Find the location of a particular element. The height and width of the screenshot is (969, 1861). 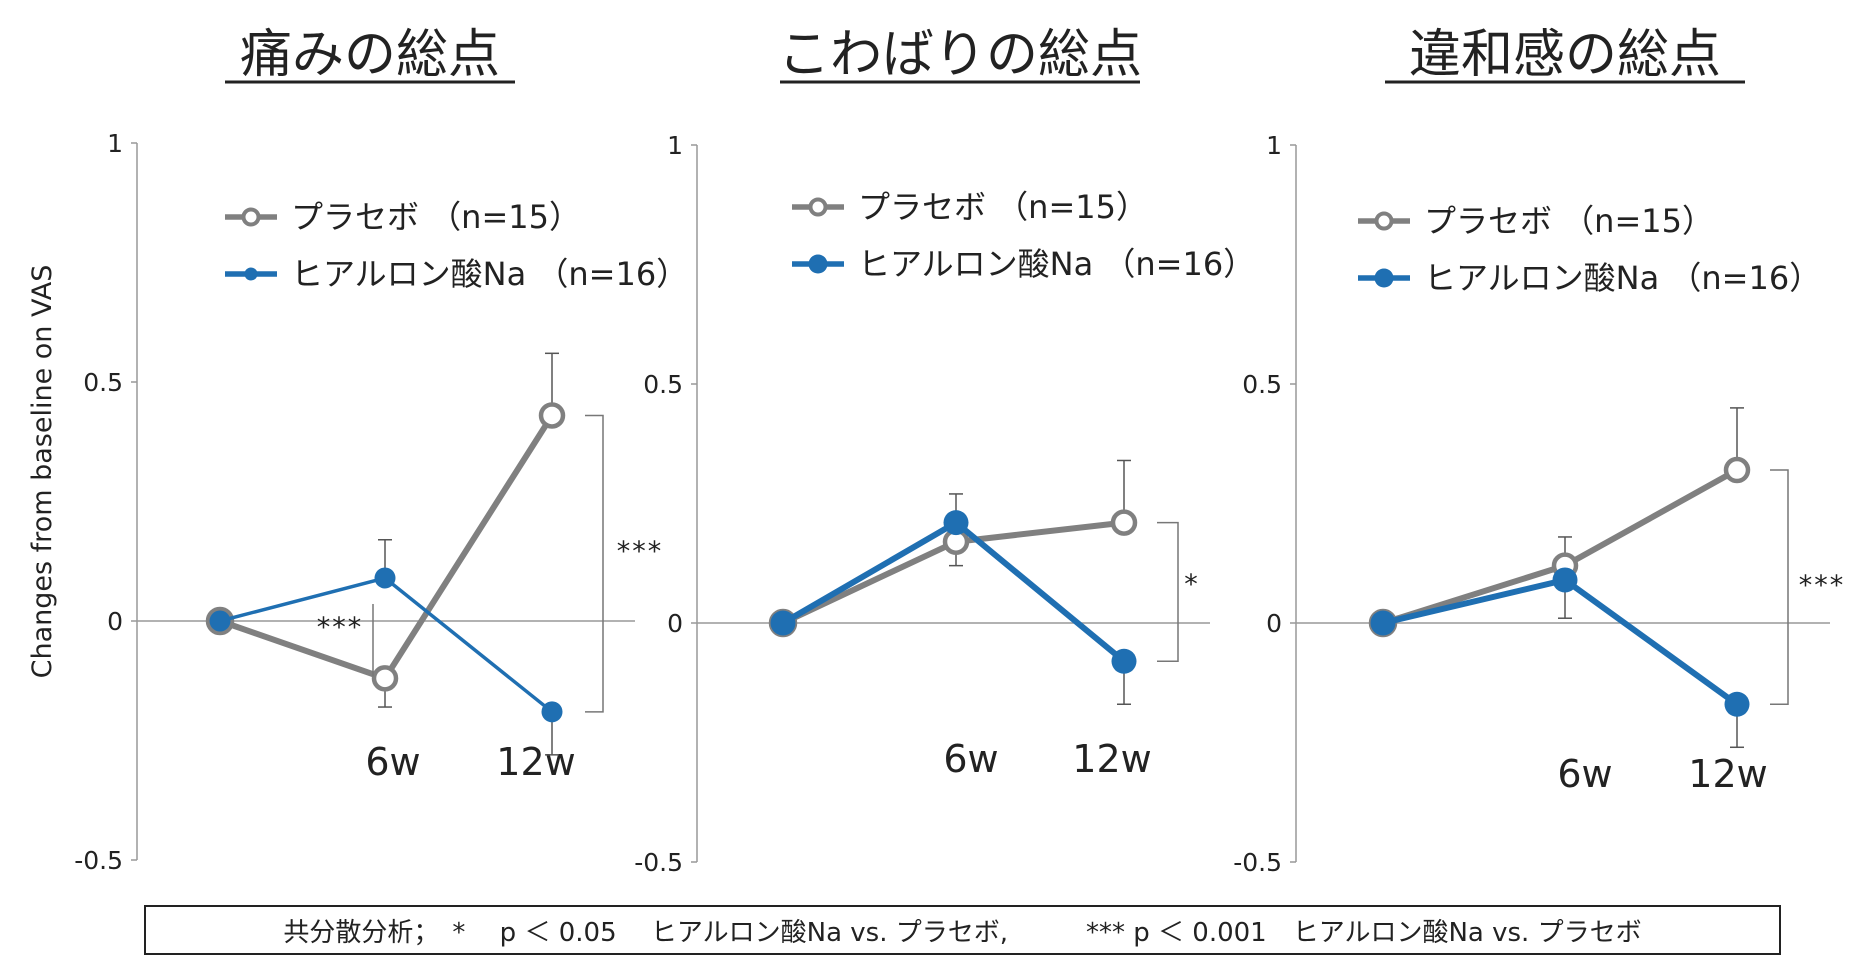

chart-title: 違和感の総点 is located at coordinates (1565, 55).